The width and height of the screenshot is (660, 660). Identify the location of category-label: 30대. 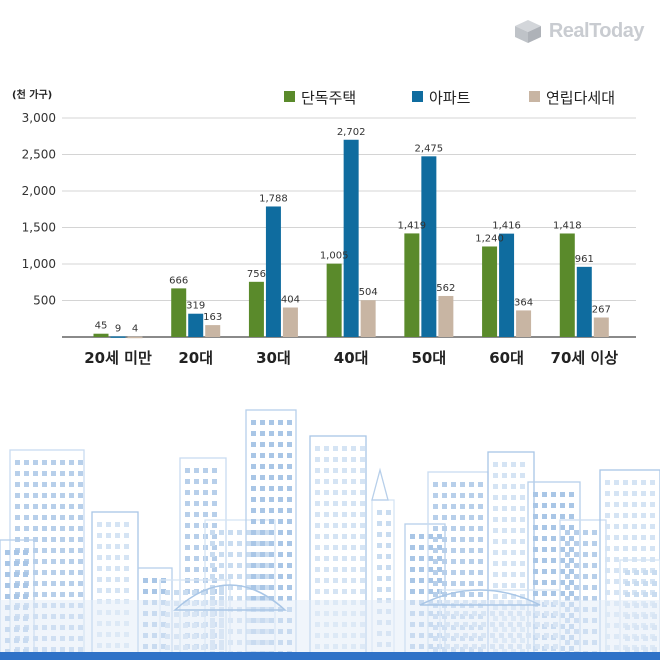
(273, 358).